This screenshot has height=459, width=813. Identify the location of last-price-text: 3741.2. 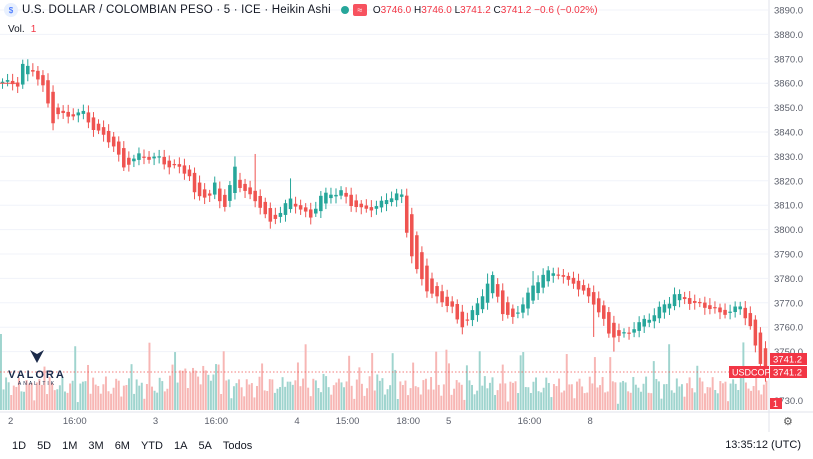
(787, 360).